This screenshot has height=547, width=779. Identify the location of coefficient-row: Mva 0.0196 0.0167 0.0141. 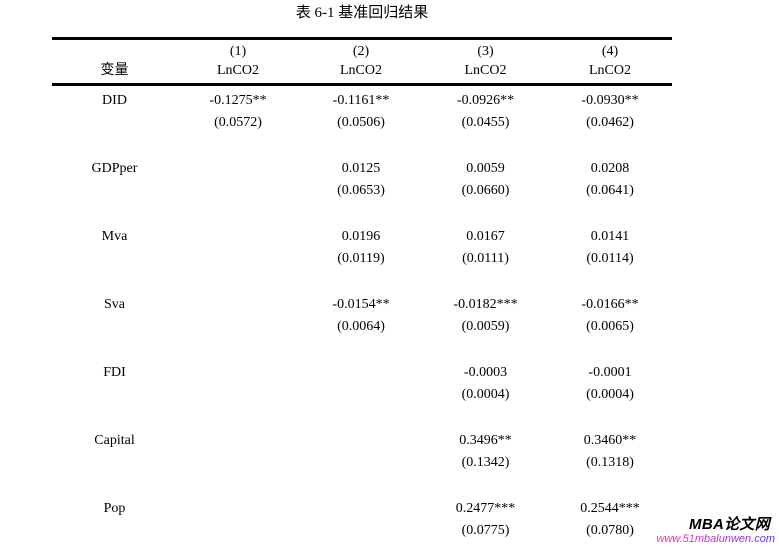
(362, 237).